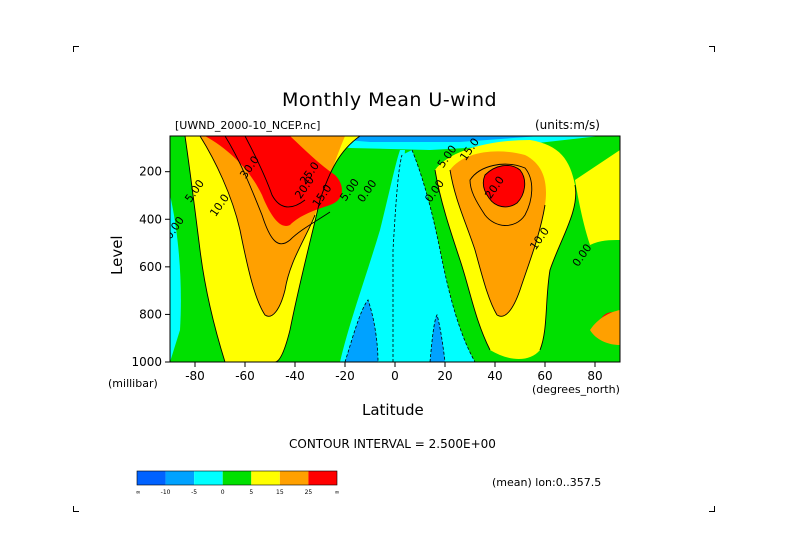 Image resolution: width=789 pixels, height=558 pixels. What do you see at coordinates (76, 49) in the screenshot?
I see `crop-mark-top-left` at bounding box center [76, 49].